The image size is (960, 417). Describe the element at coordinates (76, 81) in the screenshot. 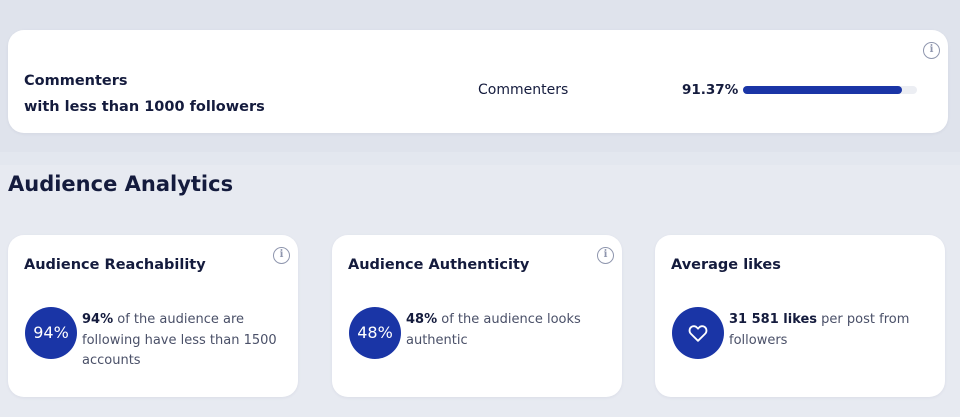

I see `commenters-title-line1: Commenters` at that location.